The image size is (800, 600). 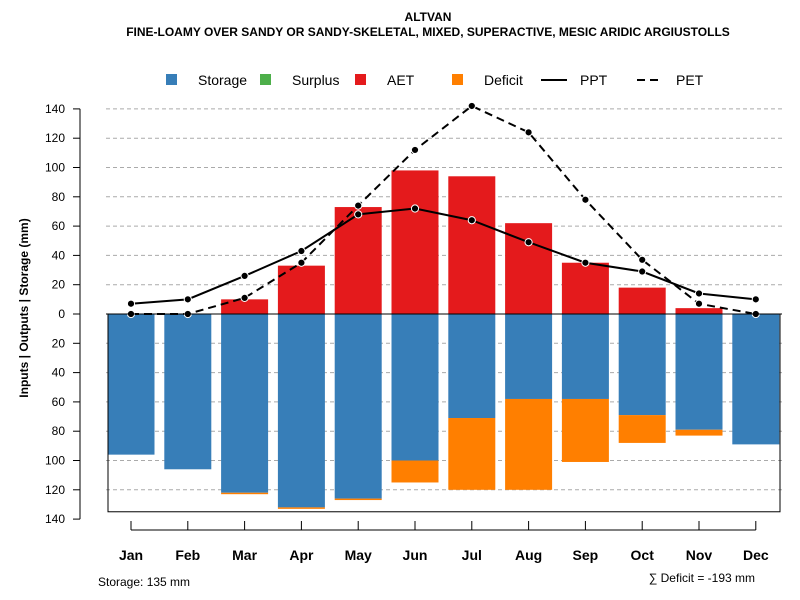 I want to click on legend-label: PET, so click(x=690, y=80).